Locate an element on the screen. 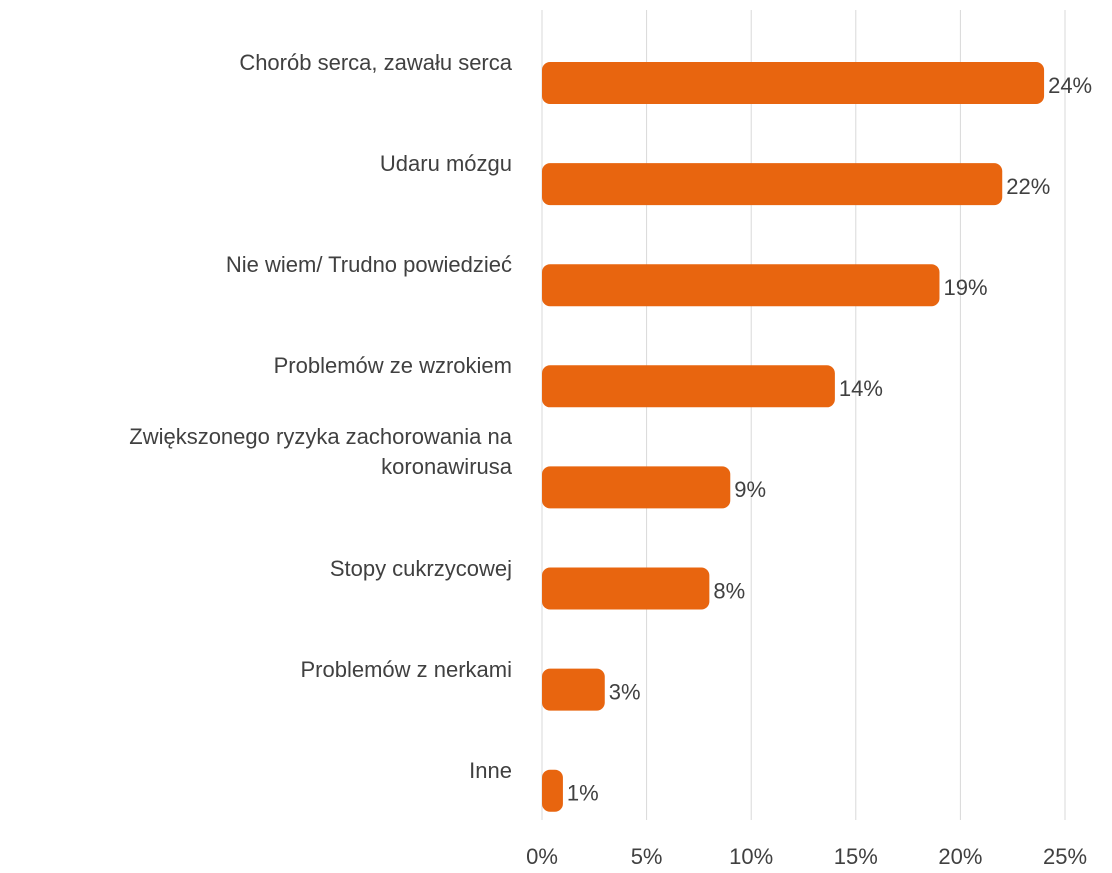 The width and height of the screenshot is (1112, 873). x-tick-label: 20% is located at coordinates (960, 856).